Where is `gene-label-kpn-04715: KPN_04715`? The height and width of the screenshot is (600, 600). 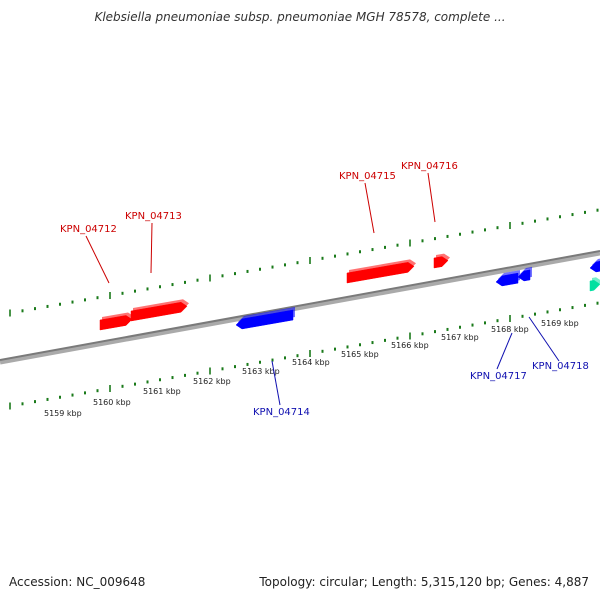 gene-label-kpn-04715: KPN_04715 is located at coordinates (367, 176).